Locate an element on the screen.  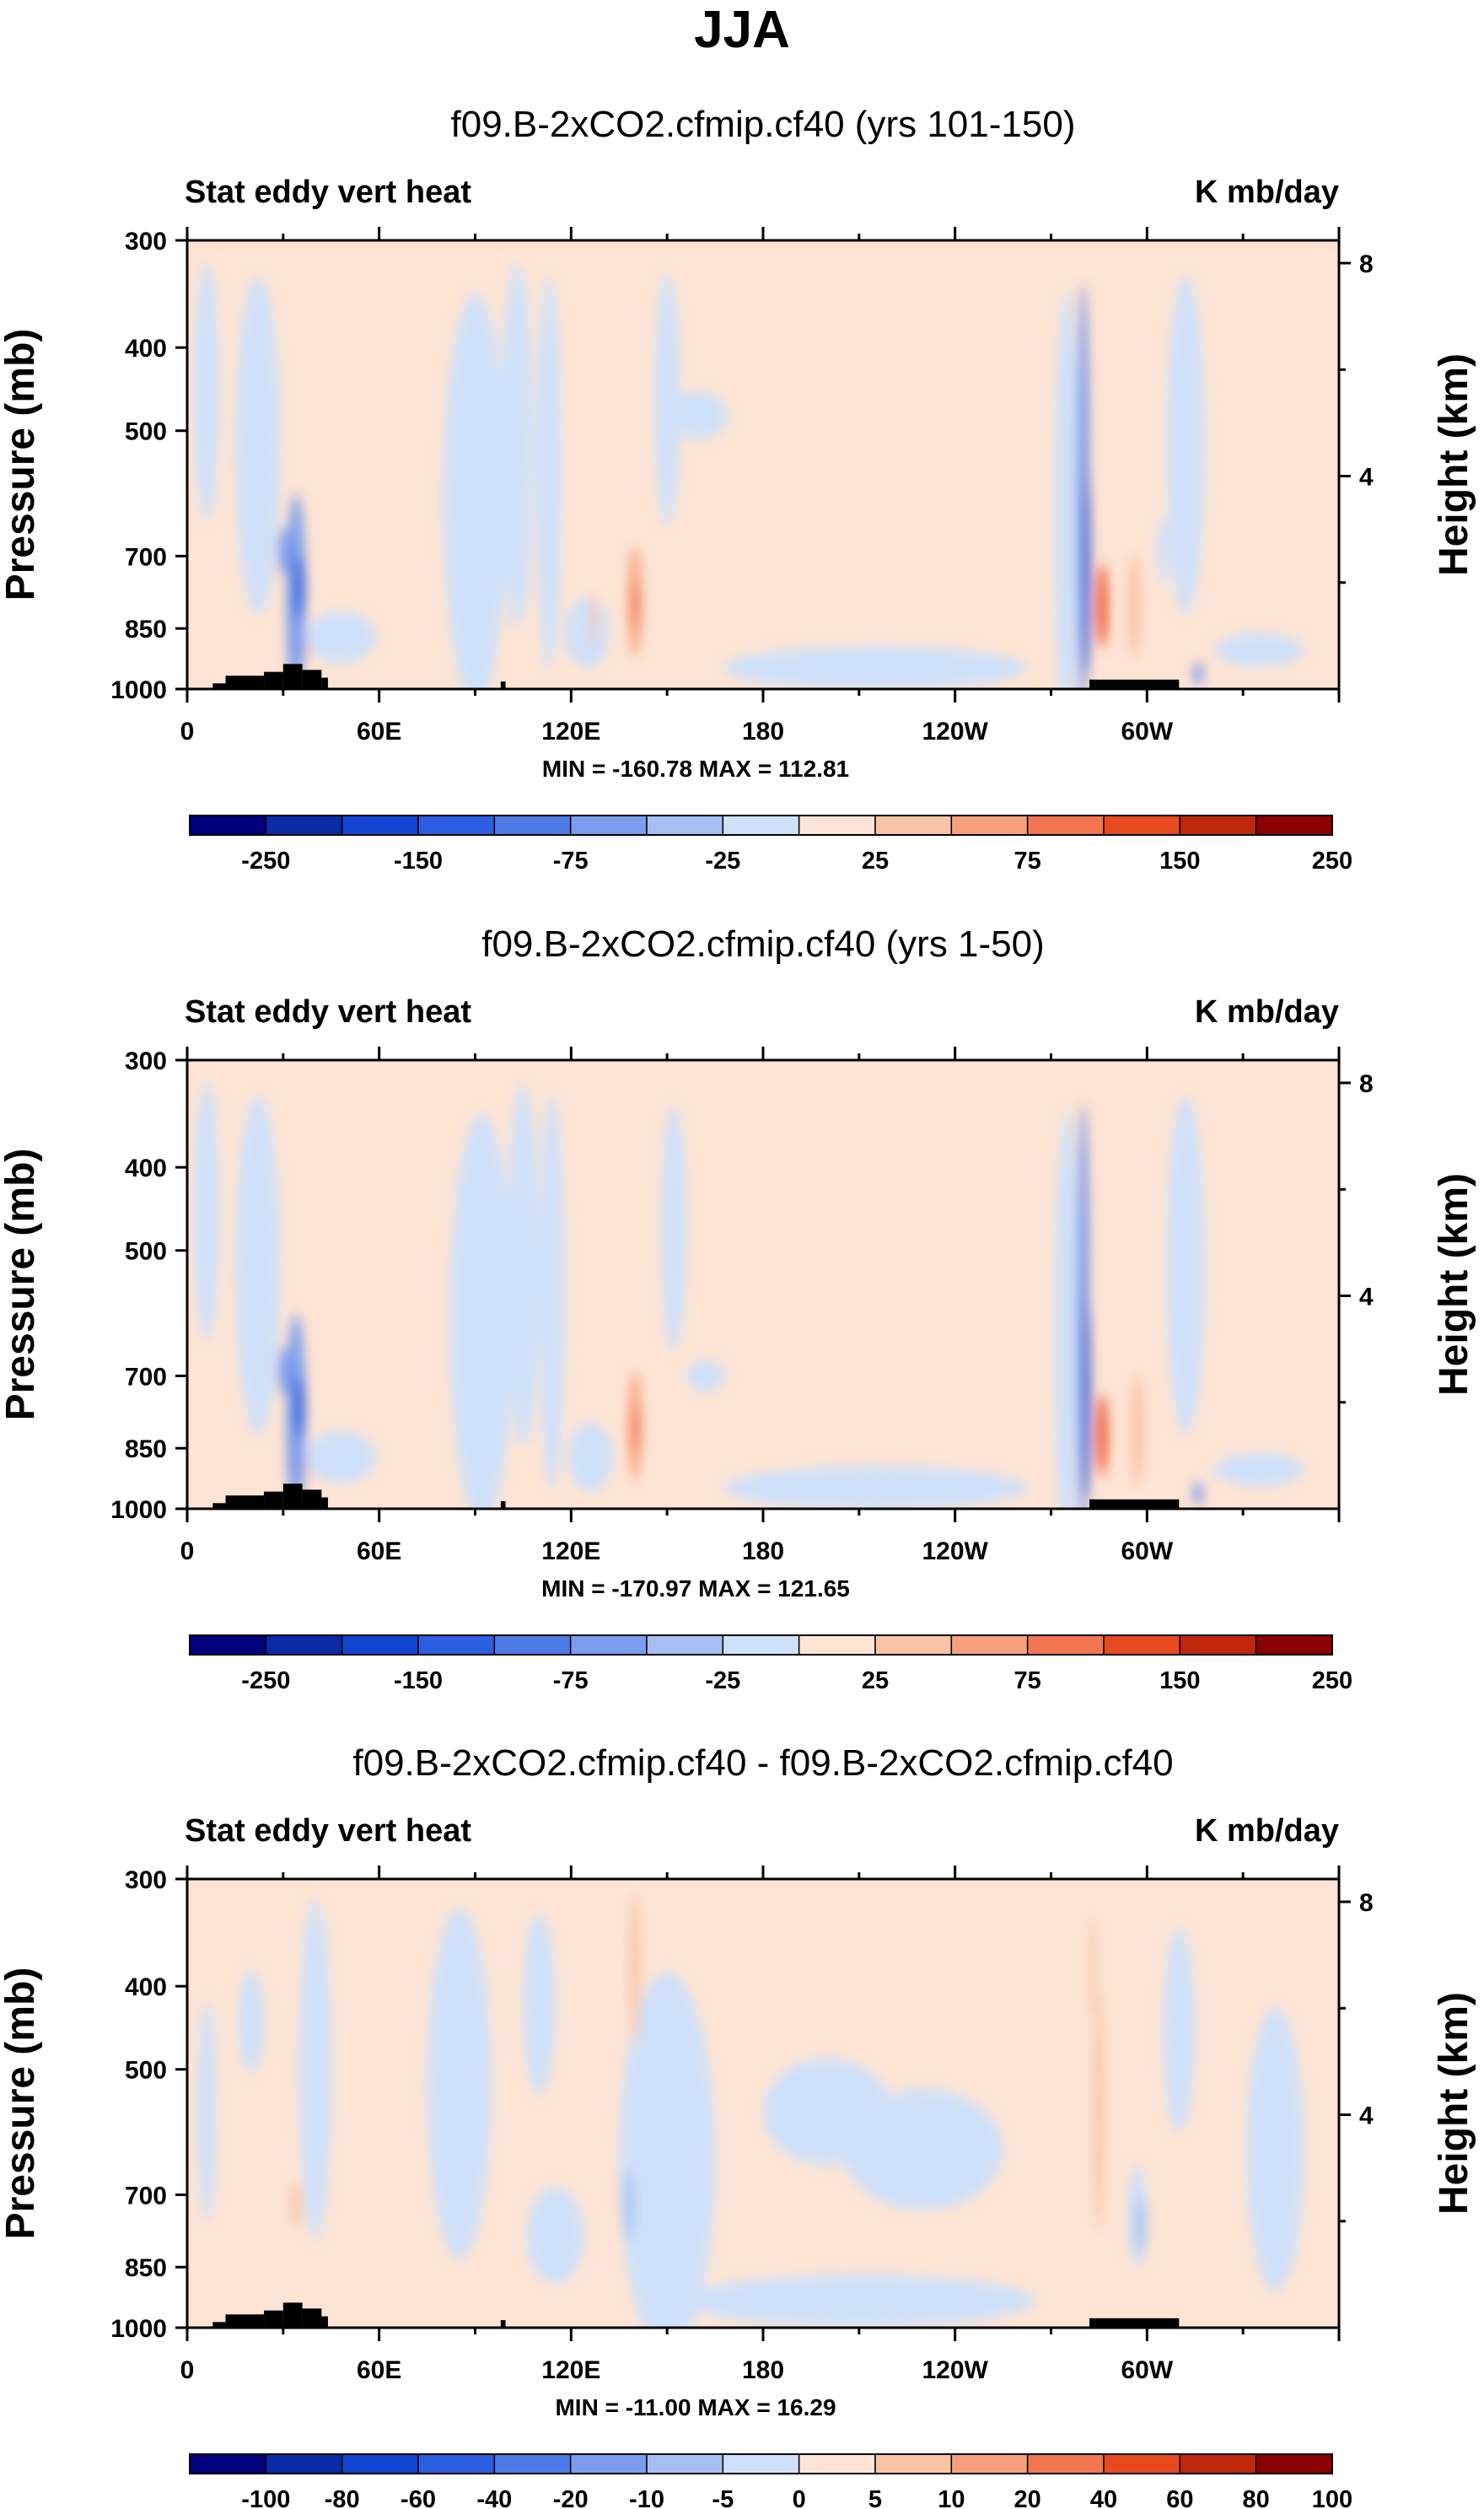
colorbar-label: 5 is located at coordinates (875, 2497).